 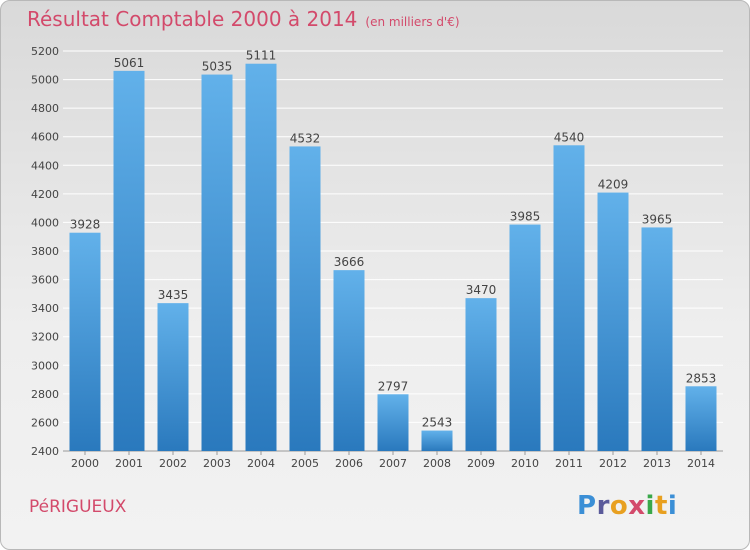 I want to click on proxiti-logo: Proxiti, so click(x=627, y=506).